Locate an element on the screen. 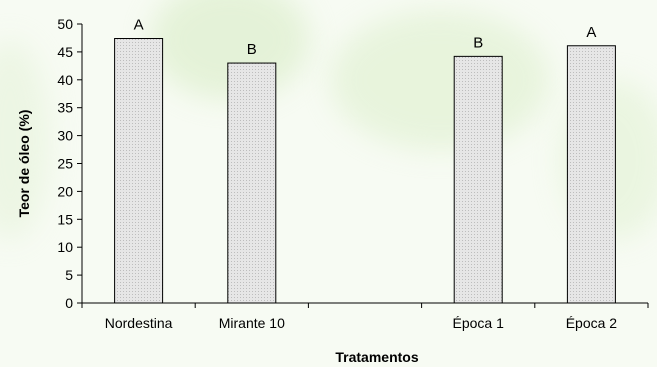  y-axis-title: Teor de óleo (%) is located at coordinates (24, 164).